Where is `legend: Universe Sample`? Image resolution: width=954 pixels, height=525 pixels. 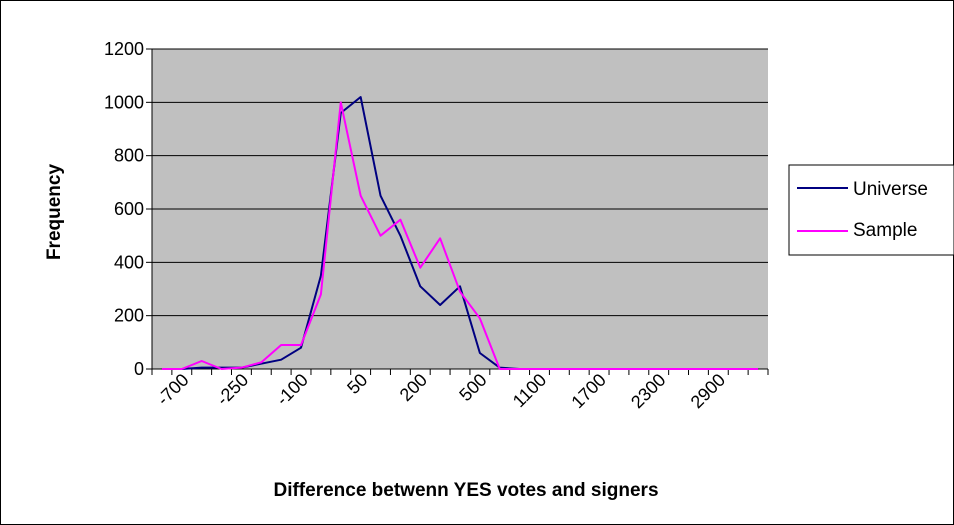 legend: Universe Sample is located at coordinates (871, 210).